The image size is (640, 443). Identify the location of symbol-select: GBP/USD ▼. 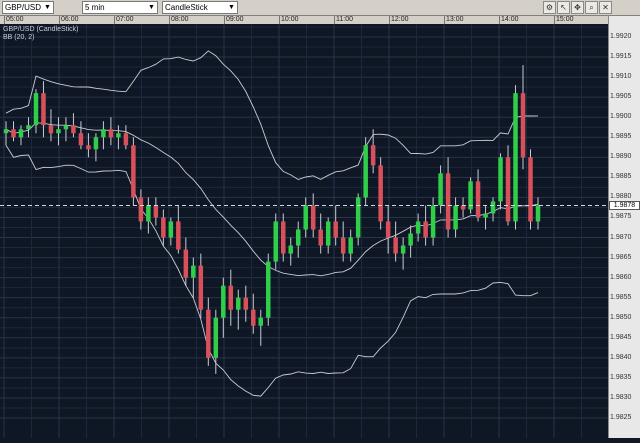
(28, 7).